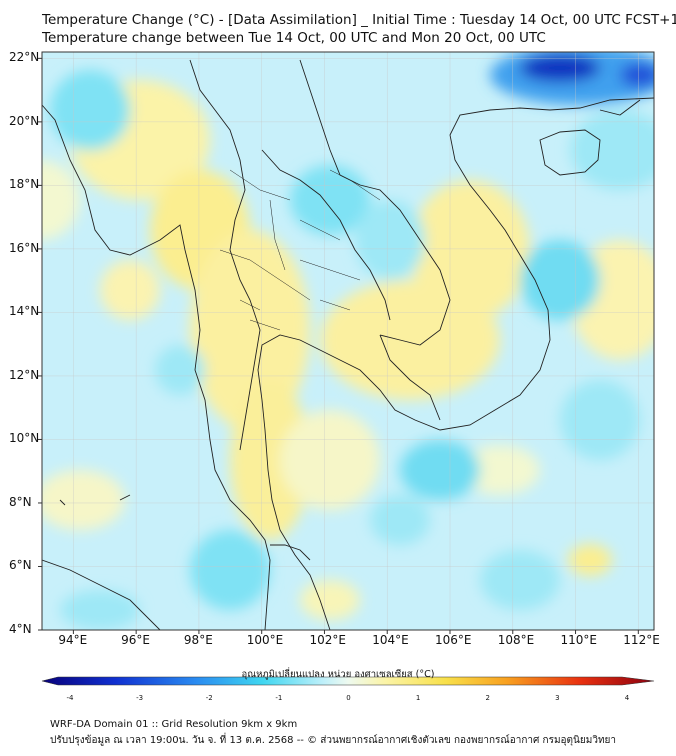 Image resolution: width=676 pixels, height=756 pixels. Describe the element at coordinates (410, 377) in the screenshot. I see `border-cambodia-vietnam` at that location.